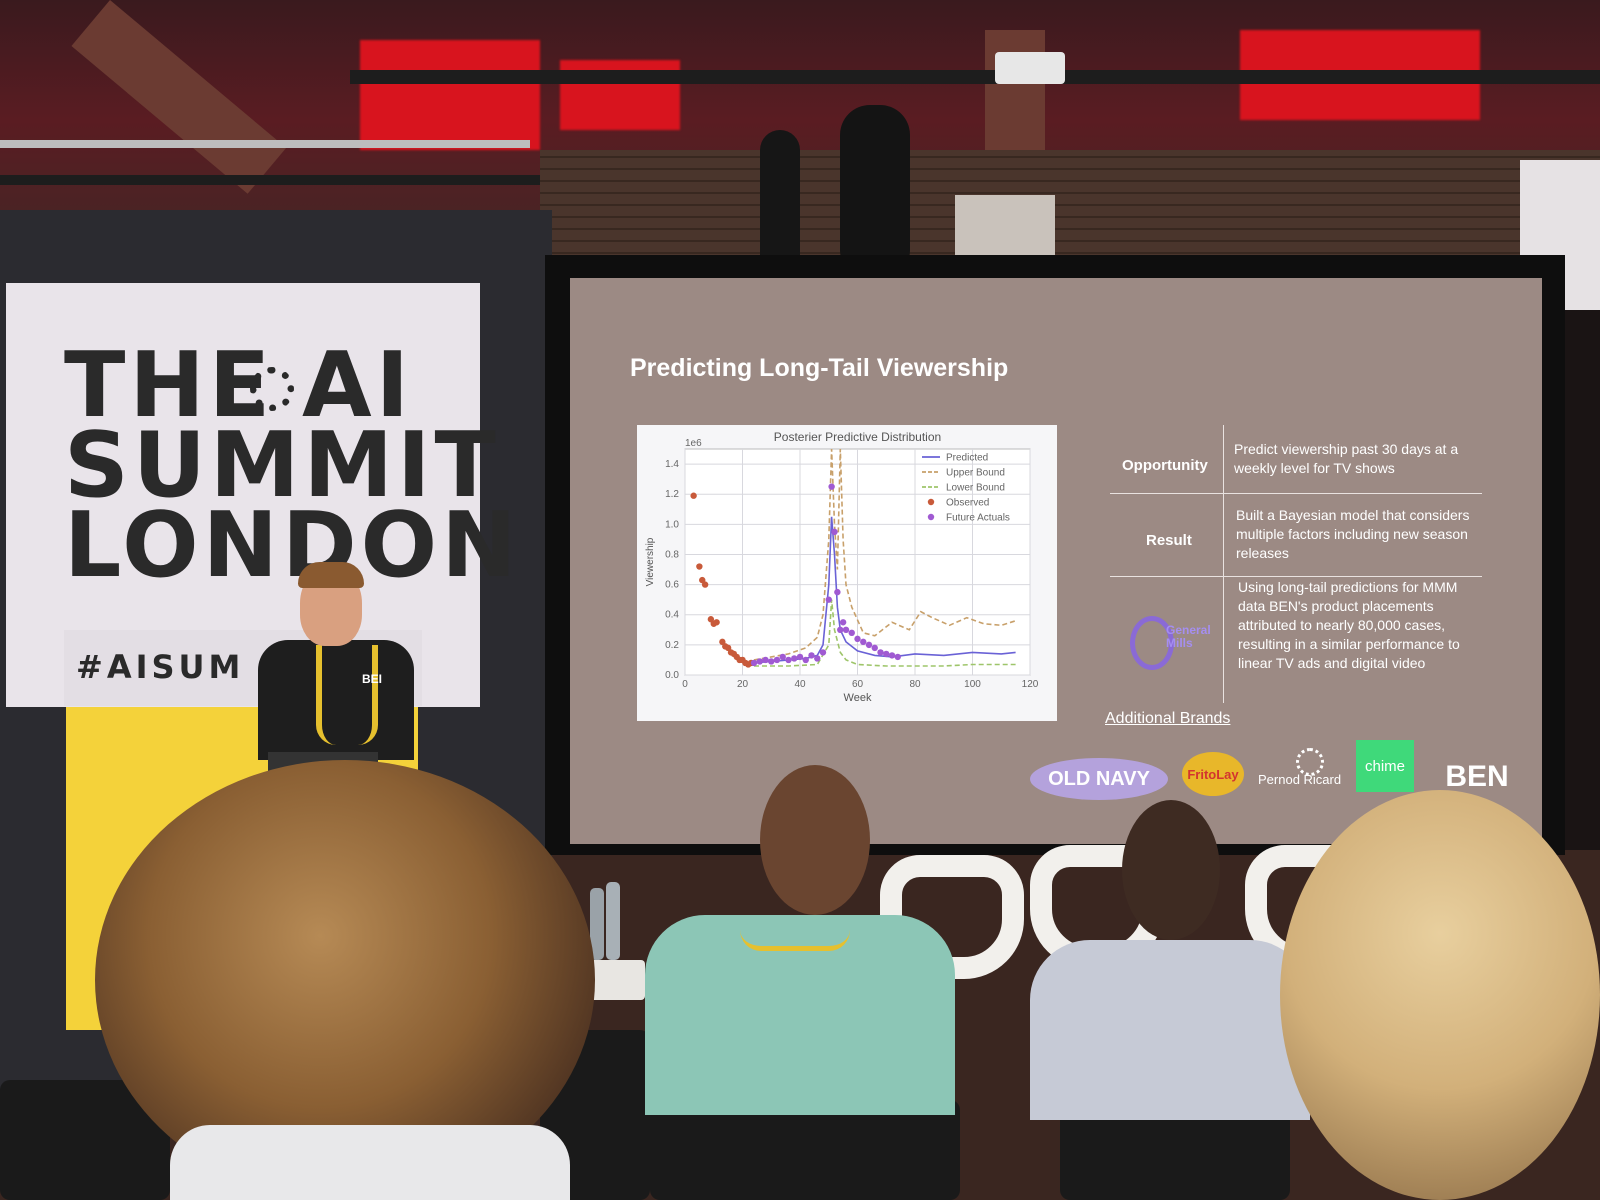 Image resolution: width=1600 pixels, height=1200 pixels. I want to click on presenter-hair, so click(331, 575).